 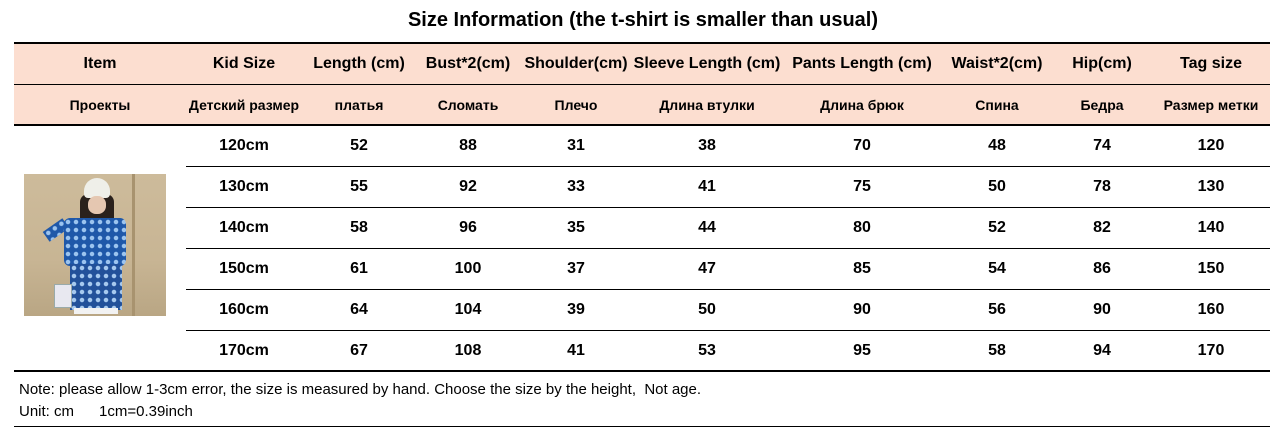 I want to click on table-cell: 140cm, so click(x=244, y=227).